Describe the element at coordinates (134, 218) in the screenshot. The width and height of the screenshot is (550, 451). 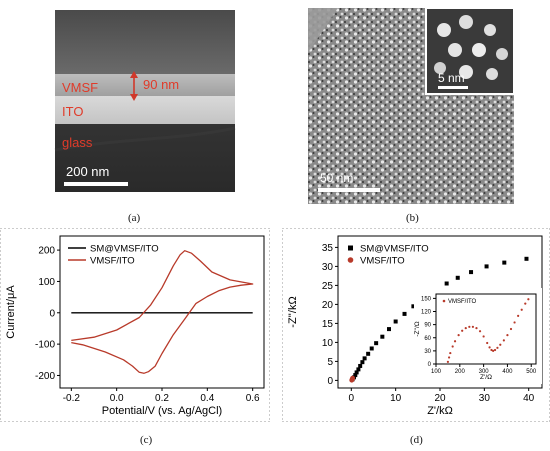
I see `caption-a: (a)` at that location.